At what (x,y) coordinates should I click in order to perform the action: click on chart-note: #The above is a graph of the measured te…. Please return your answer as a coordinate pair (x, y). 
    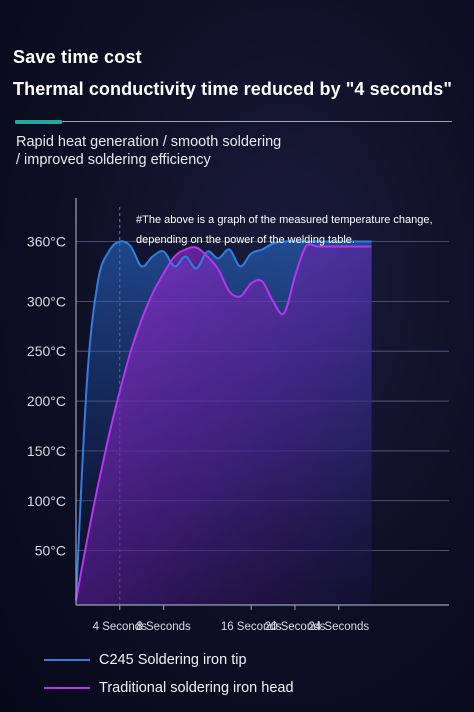
    Looking at the image, I should click on (284, 230).